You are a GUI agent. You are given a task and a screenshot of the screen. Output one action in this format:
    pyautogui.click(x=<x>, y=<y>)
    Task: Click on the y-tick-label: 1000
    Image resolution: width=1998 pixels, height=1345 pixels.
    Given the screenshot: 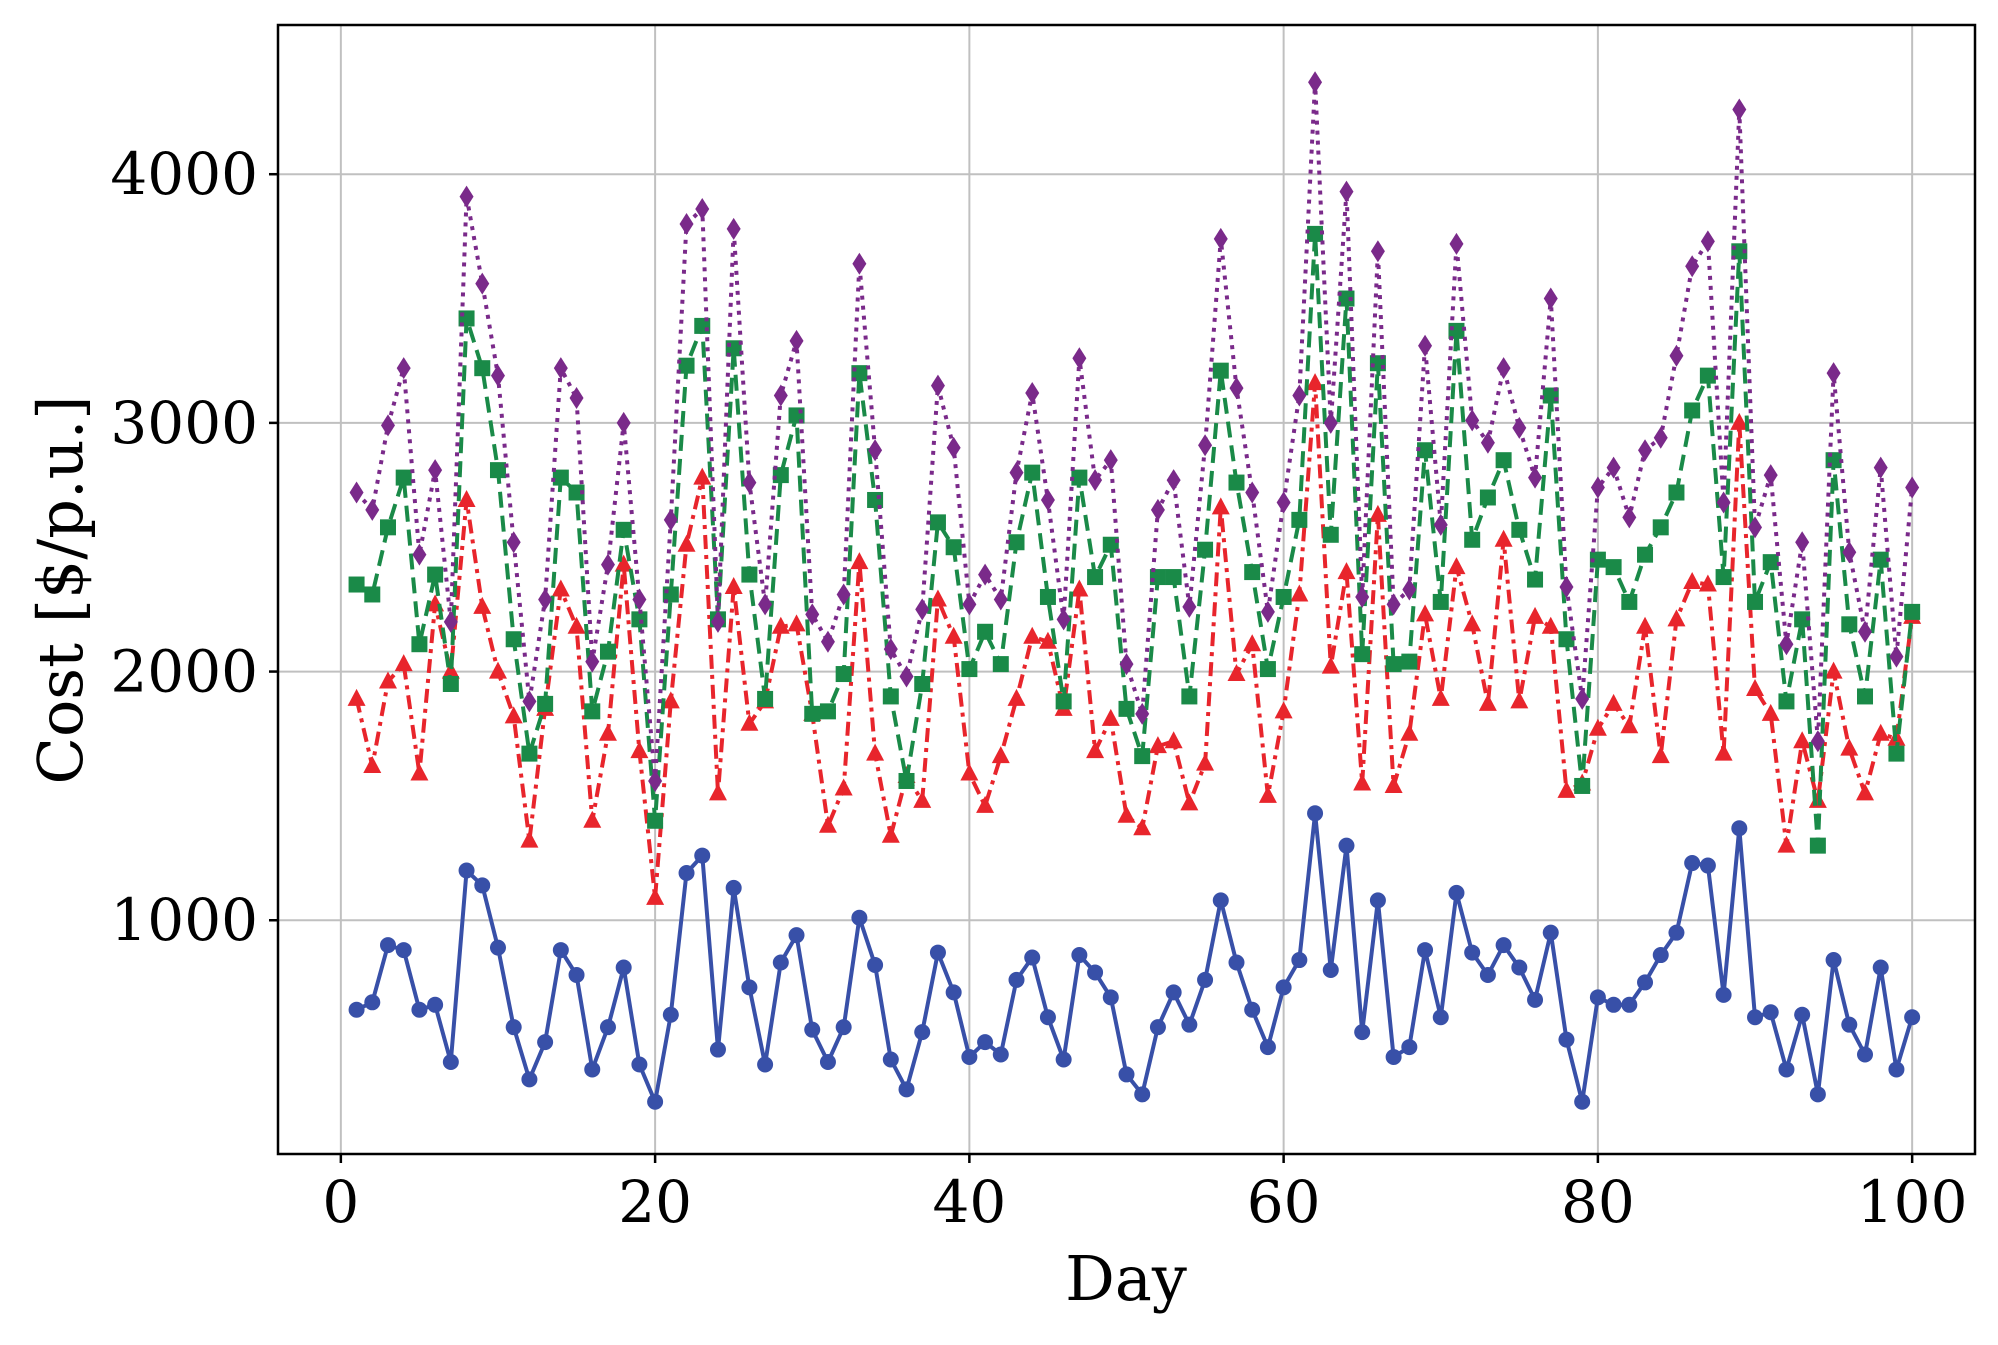 What is the action you would take?
    pyautogui.click(x=184, y=920)
    